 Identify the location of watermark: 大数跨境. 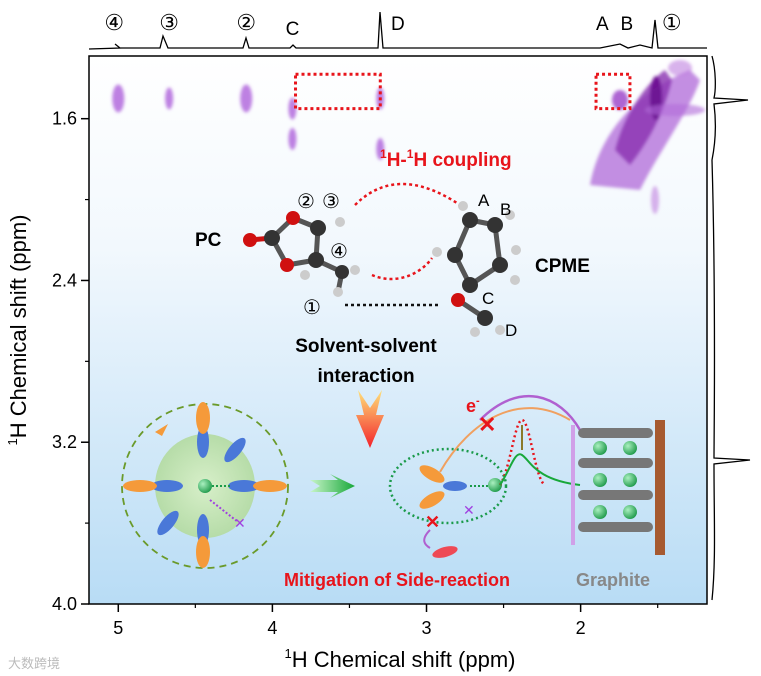
(34, 663).